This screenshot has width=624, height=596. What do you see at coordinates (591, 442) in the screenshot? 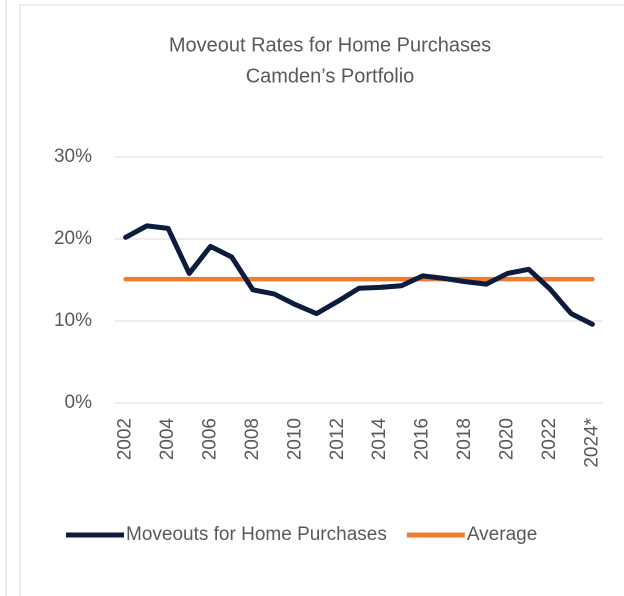
I see `x-tick-label: 2024*` at bounding box center [591, 442].